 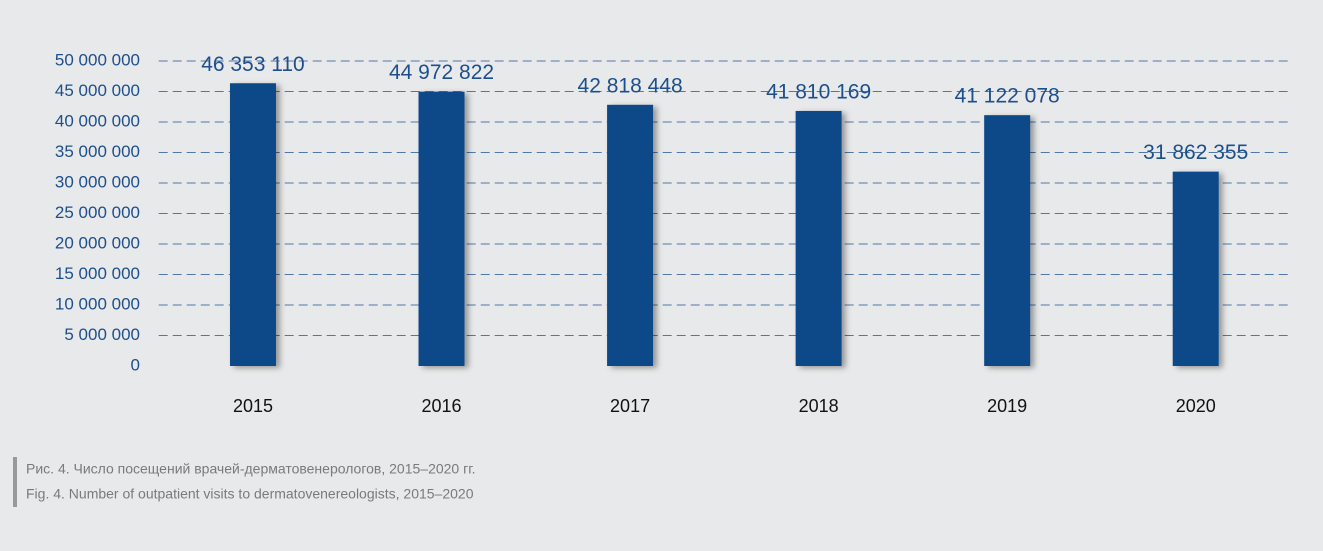 What do you see at coordinates (253, 406) in the screenshot?
I see `x-tick-label: 2015` at bounding box center [253, 406].